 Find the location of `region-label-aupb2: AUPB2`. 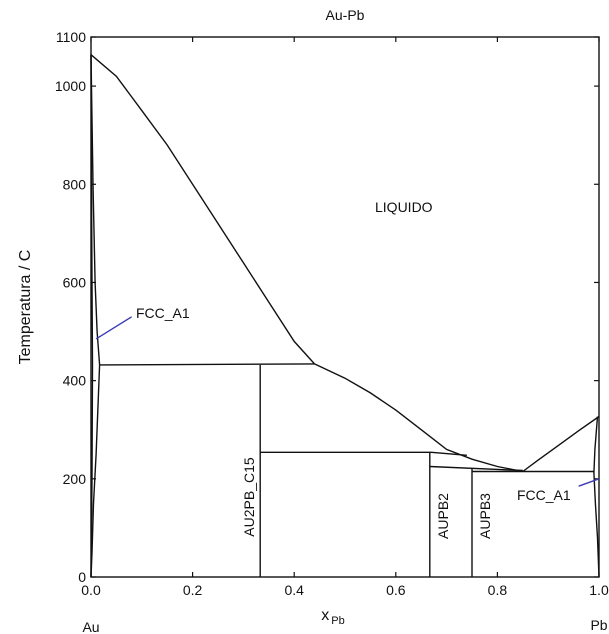

region-label-aupb2: AUPB2 is located at coordinates (443, 516).